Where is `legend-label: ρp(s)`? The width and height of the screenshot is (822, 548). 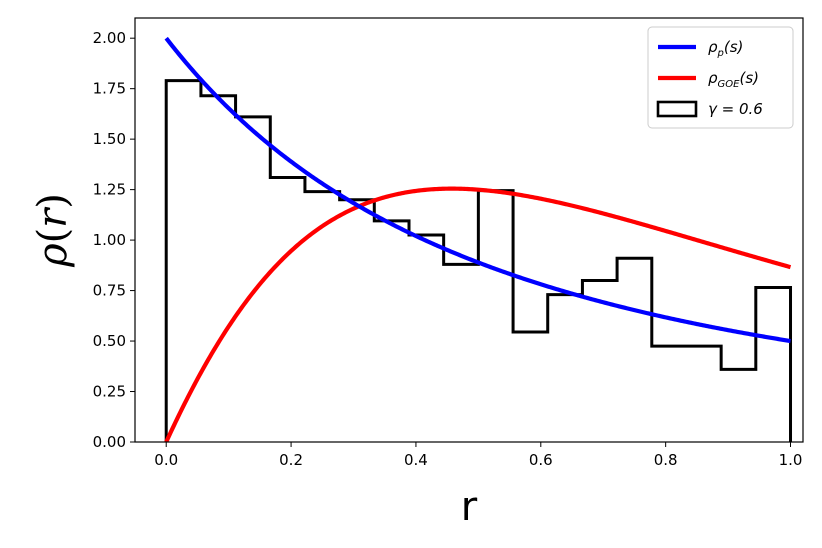
legend-label: ρp(s) is located at coordinates (725, 48).